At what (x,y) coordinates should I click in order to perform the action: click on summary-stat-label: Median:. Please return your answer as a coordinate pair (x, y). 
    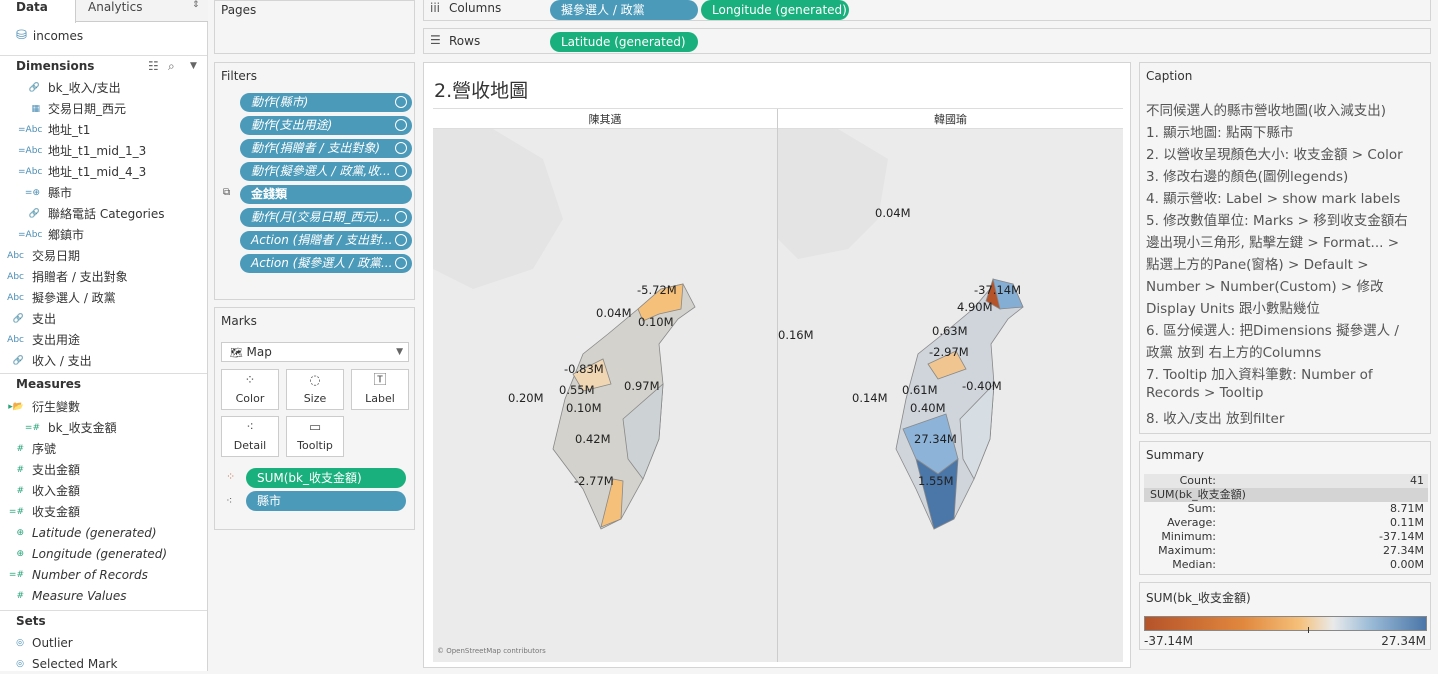
    Looking at the image, I should click on (1194, 564).